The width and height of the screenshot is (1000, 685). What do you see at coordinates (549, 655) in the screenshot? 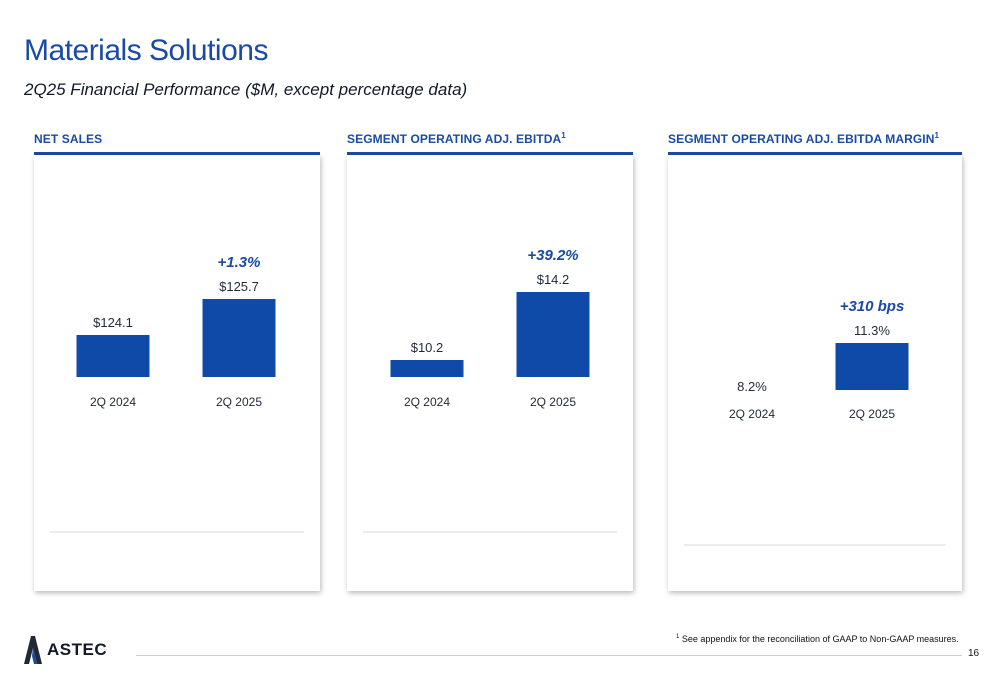
I see `footer-divider` at bounding box center [549, 655].